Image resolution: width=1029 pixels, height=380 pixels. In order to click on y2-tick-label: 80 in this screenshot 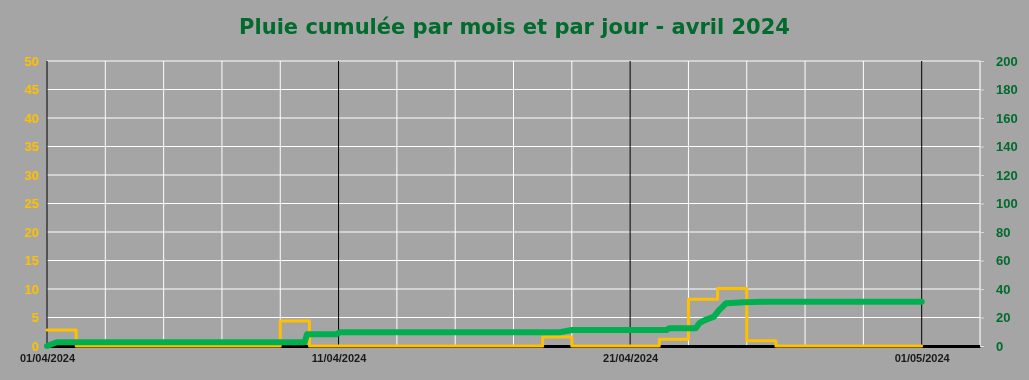, I will do `click(1003, 232)`.